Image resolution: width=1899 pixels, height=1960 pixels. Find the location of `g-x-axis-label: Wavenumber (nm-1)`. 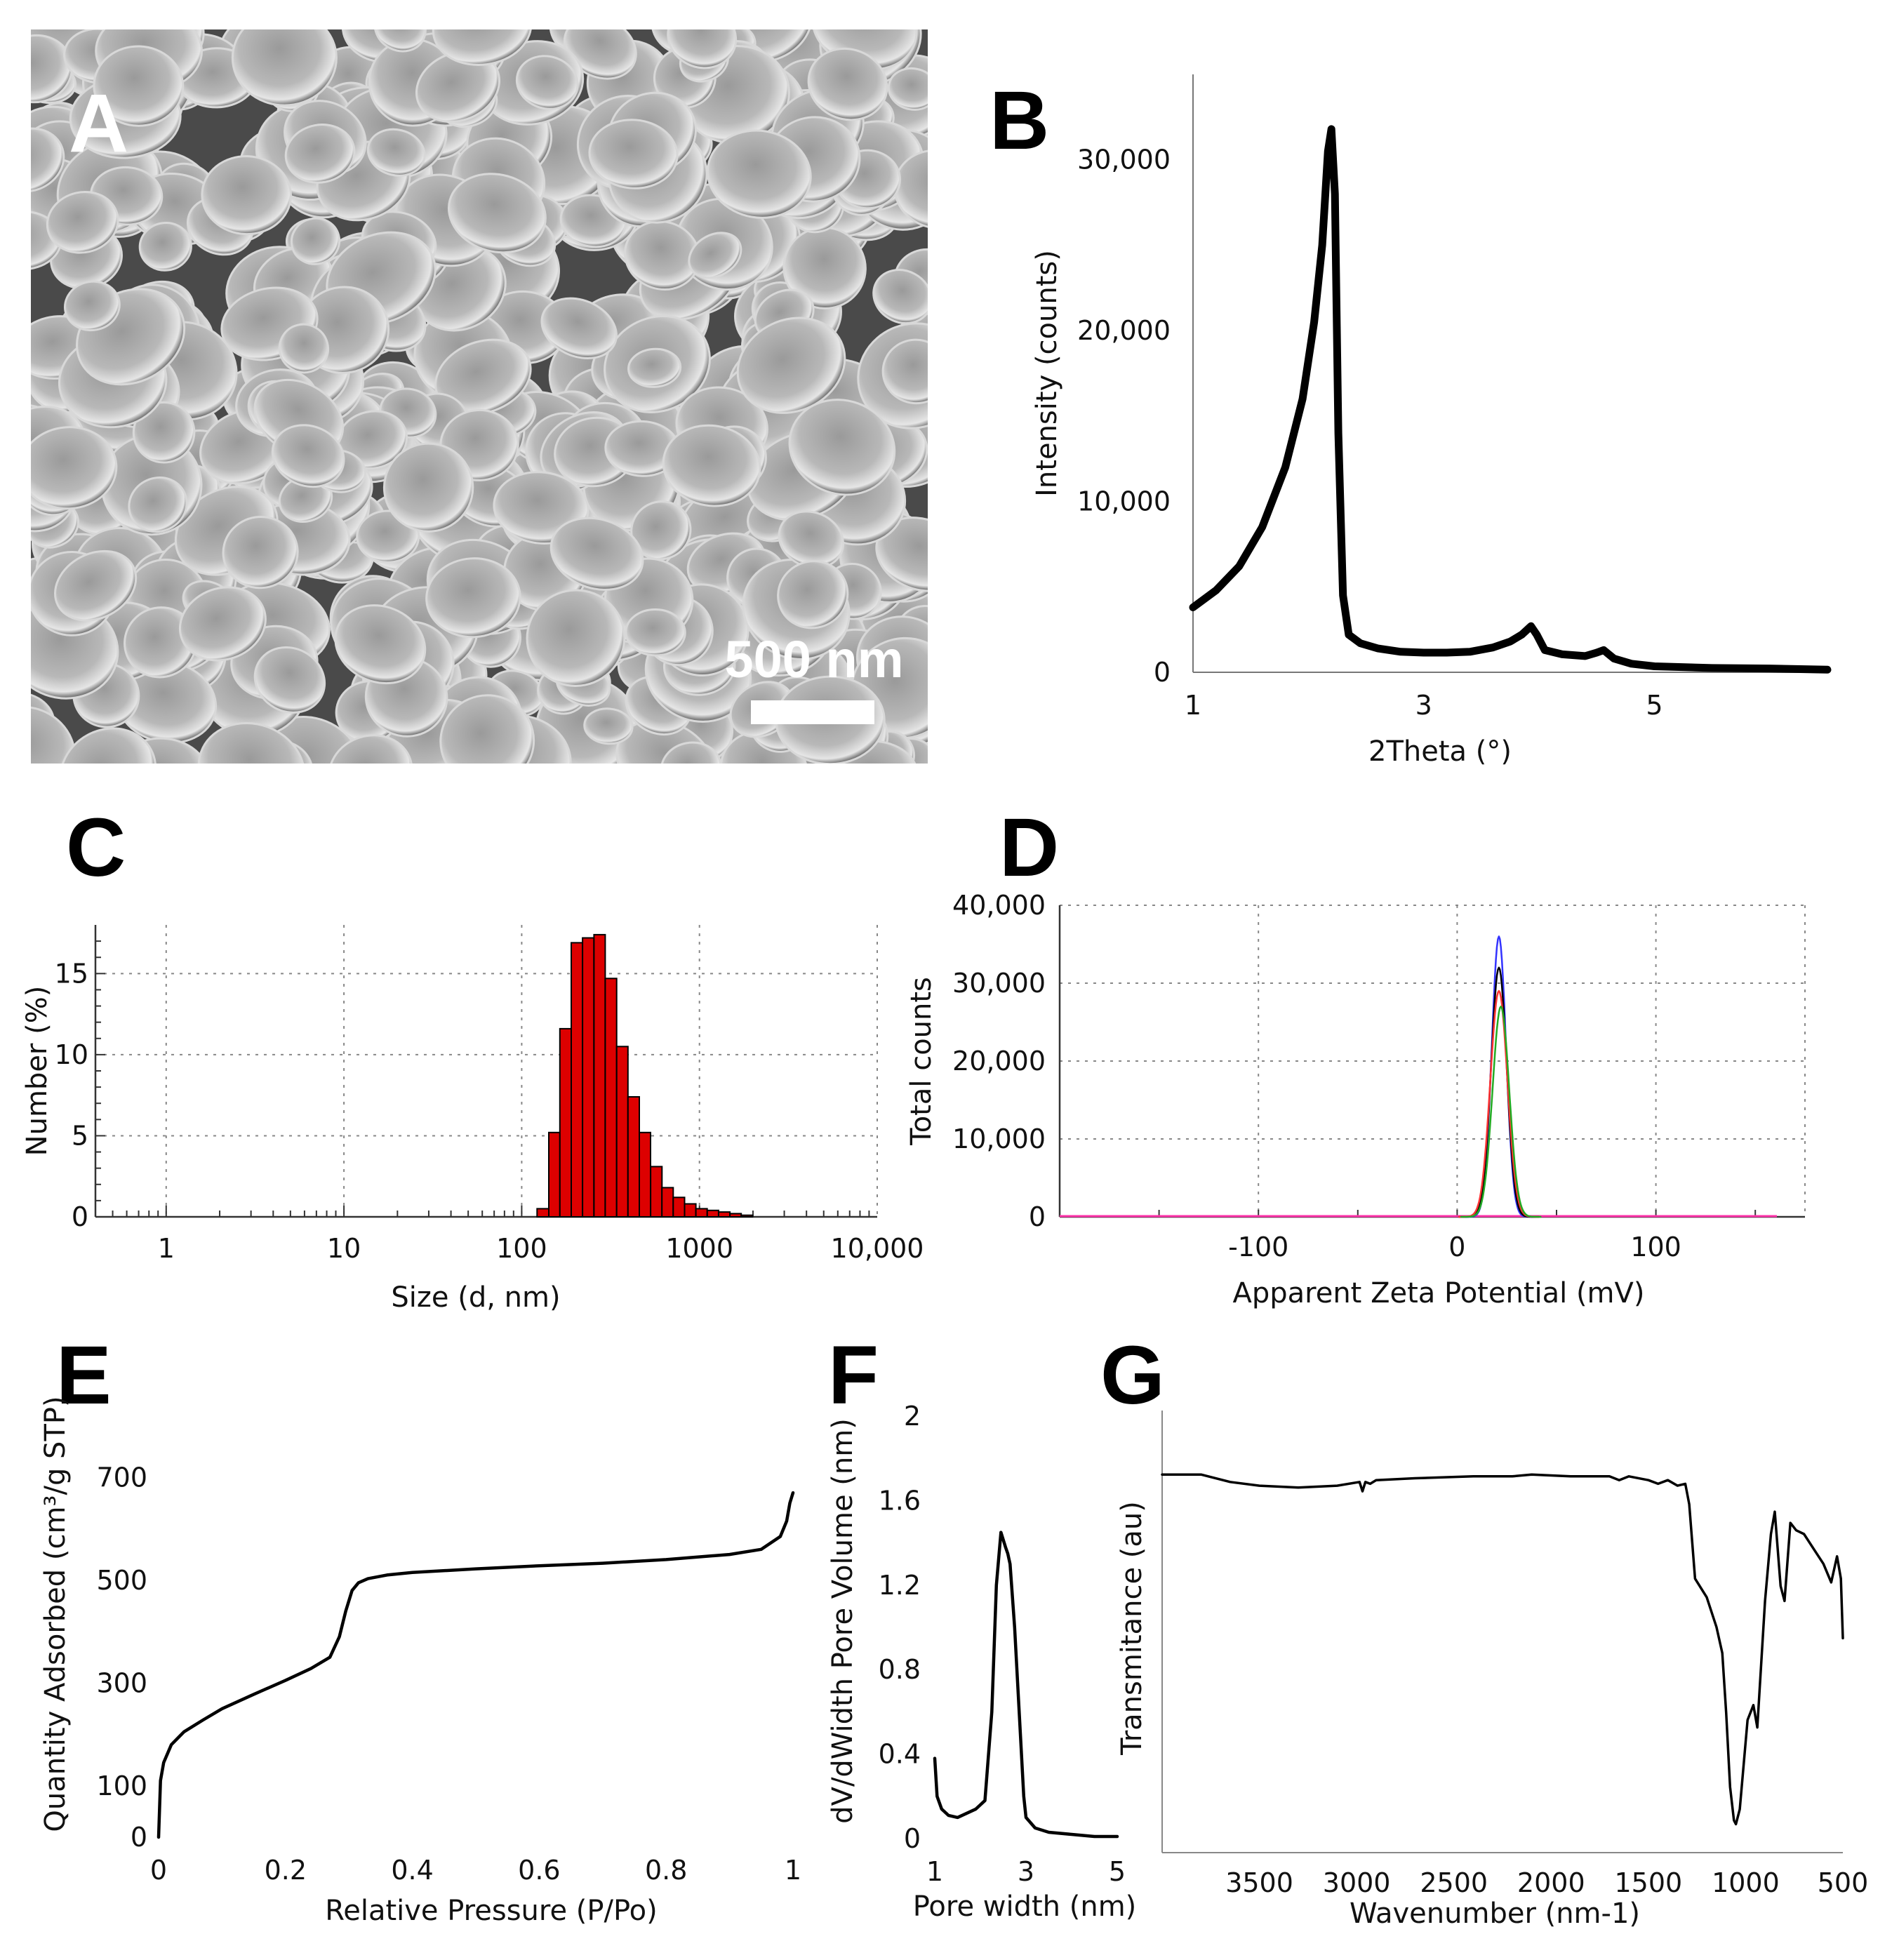

g-x-axis-label: Wavenumber (nm-1) is located at coordinates (1495, 1914).